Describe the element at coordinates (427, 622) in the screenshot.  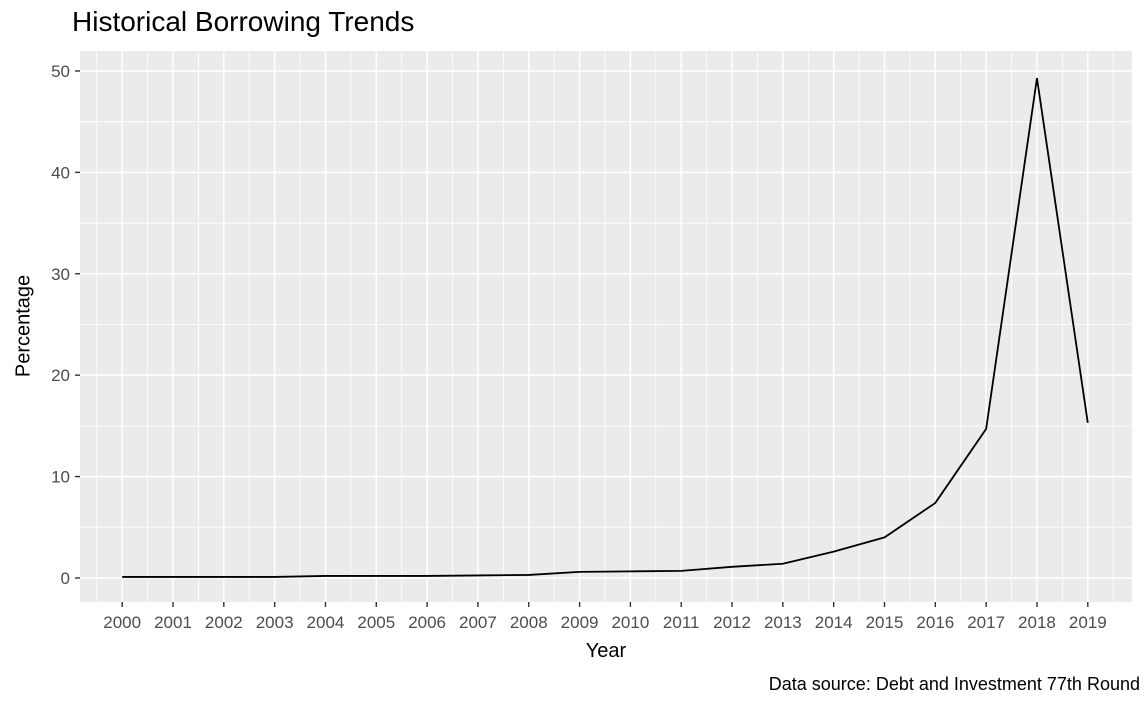
I see `x-tick-label: 2006` at that location.